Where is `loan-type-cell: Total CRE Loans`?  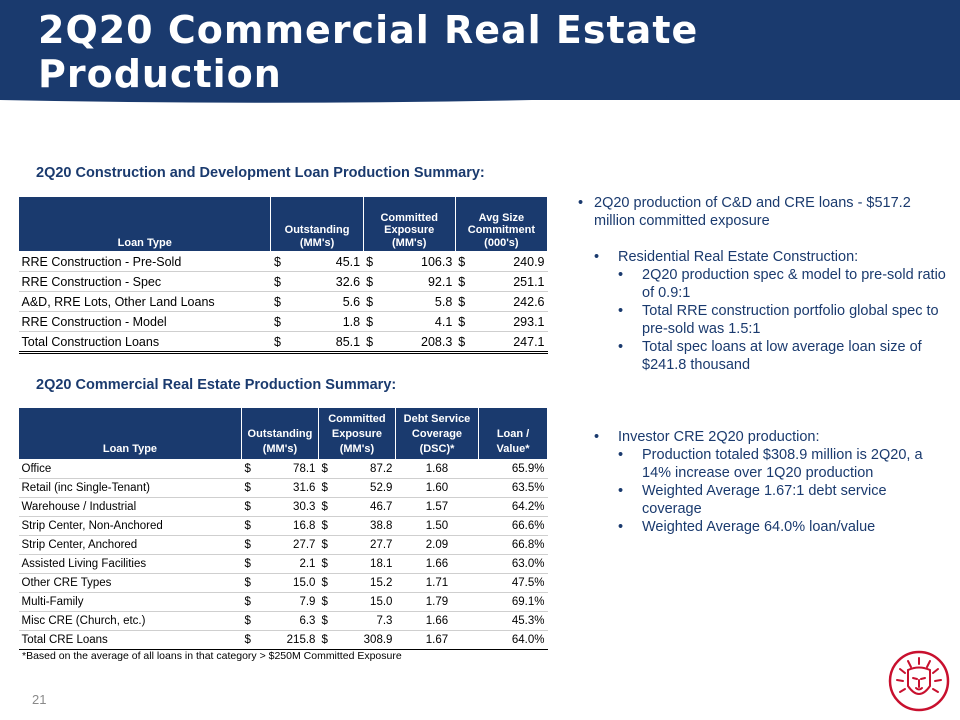 loan-type-cell: Total CRE Loans is located at coordinates (130, 640).